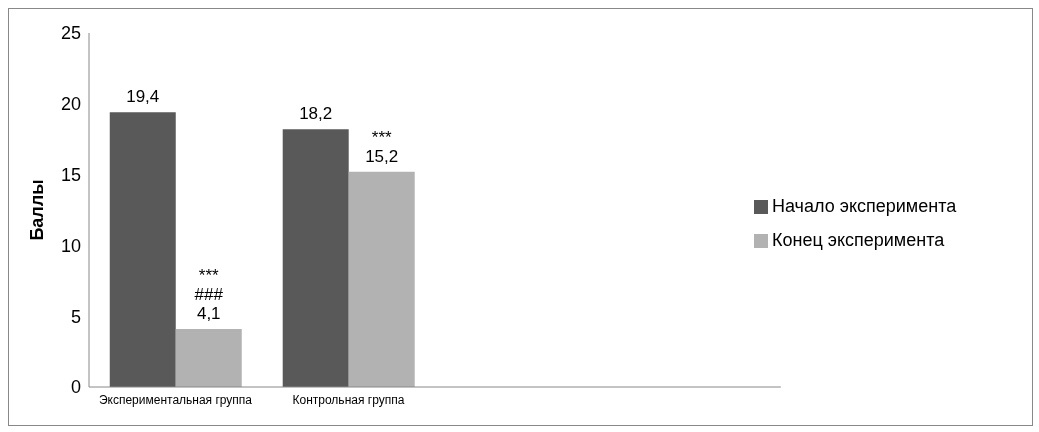 This screenshot has height=432, width=1039. I want to click on data-label: 4,1, so click(208, 313).